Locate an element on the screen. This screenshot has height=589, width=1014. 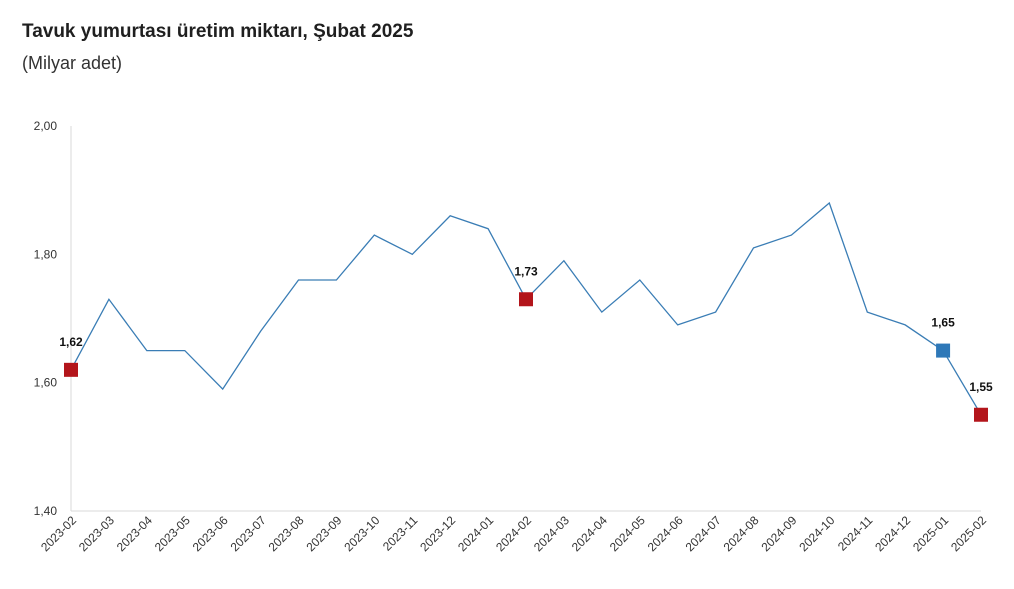
data-label: 1,65 is located at coordinates (943, 323).